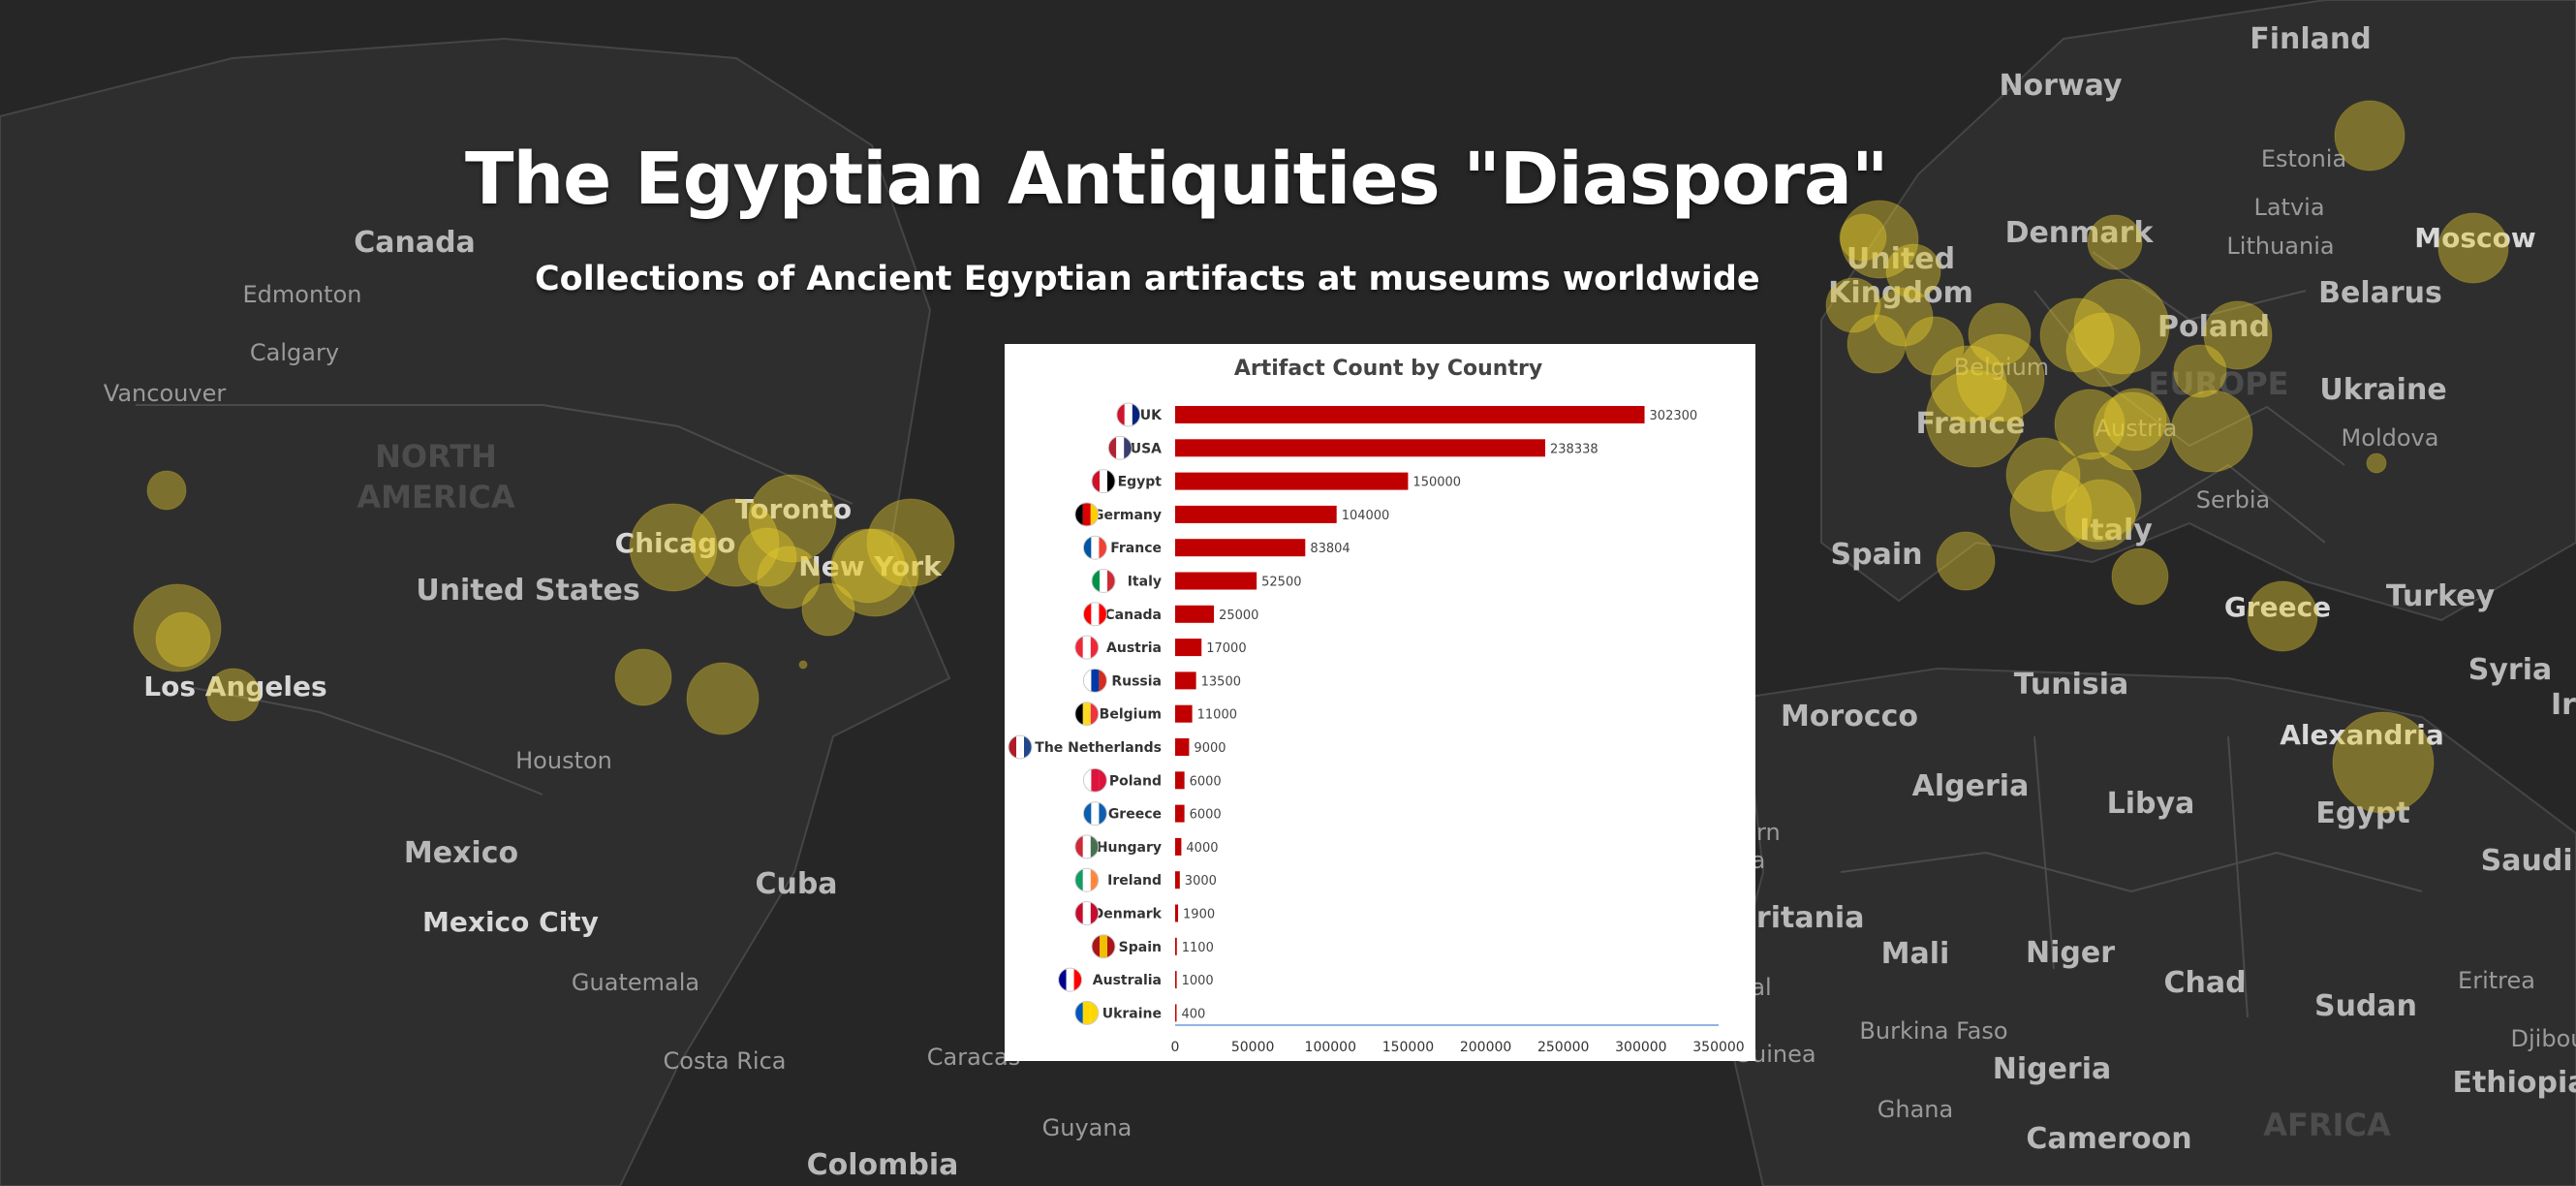  I want to click on flag-icon-spain, so click(1103, 947).